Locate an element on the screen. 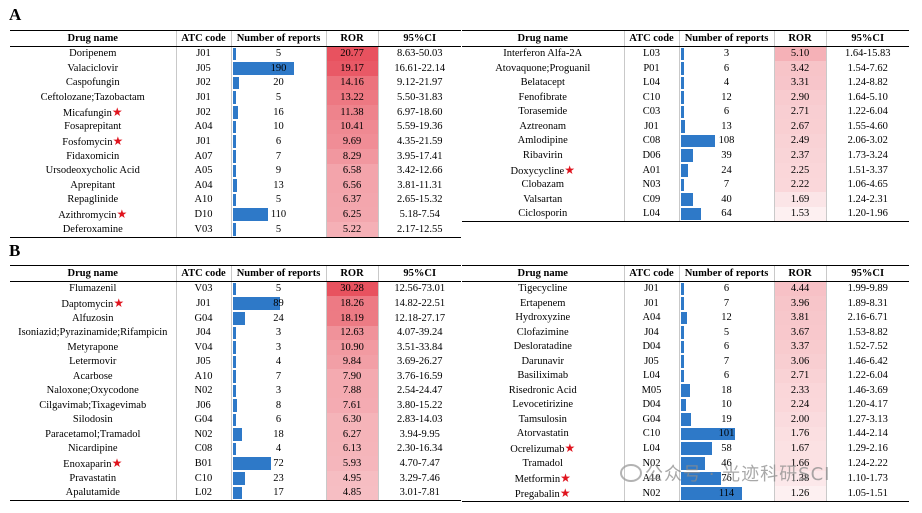 Image resolution: width=922 pixels, height=513 pixels. atc-code: M05 is located at coordinates (651, 390).